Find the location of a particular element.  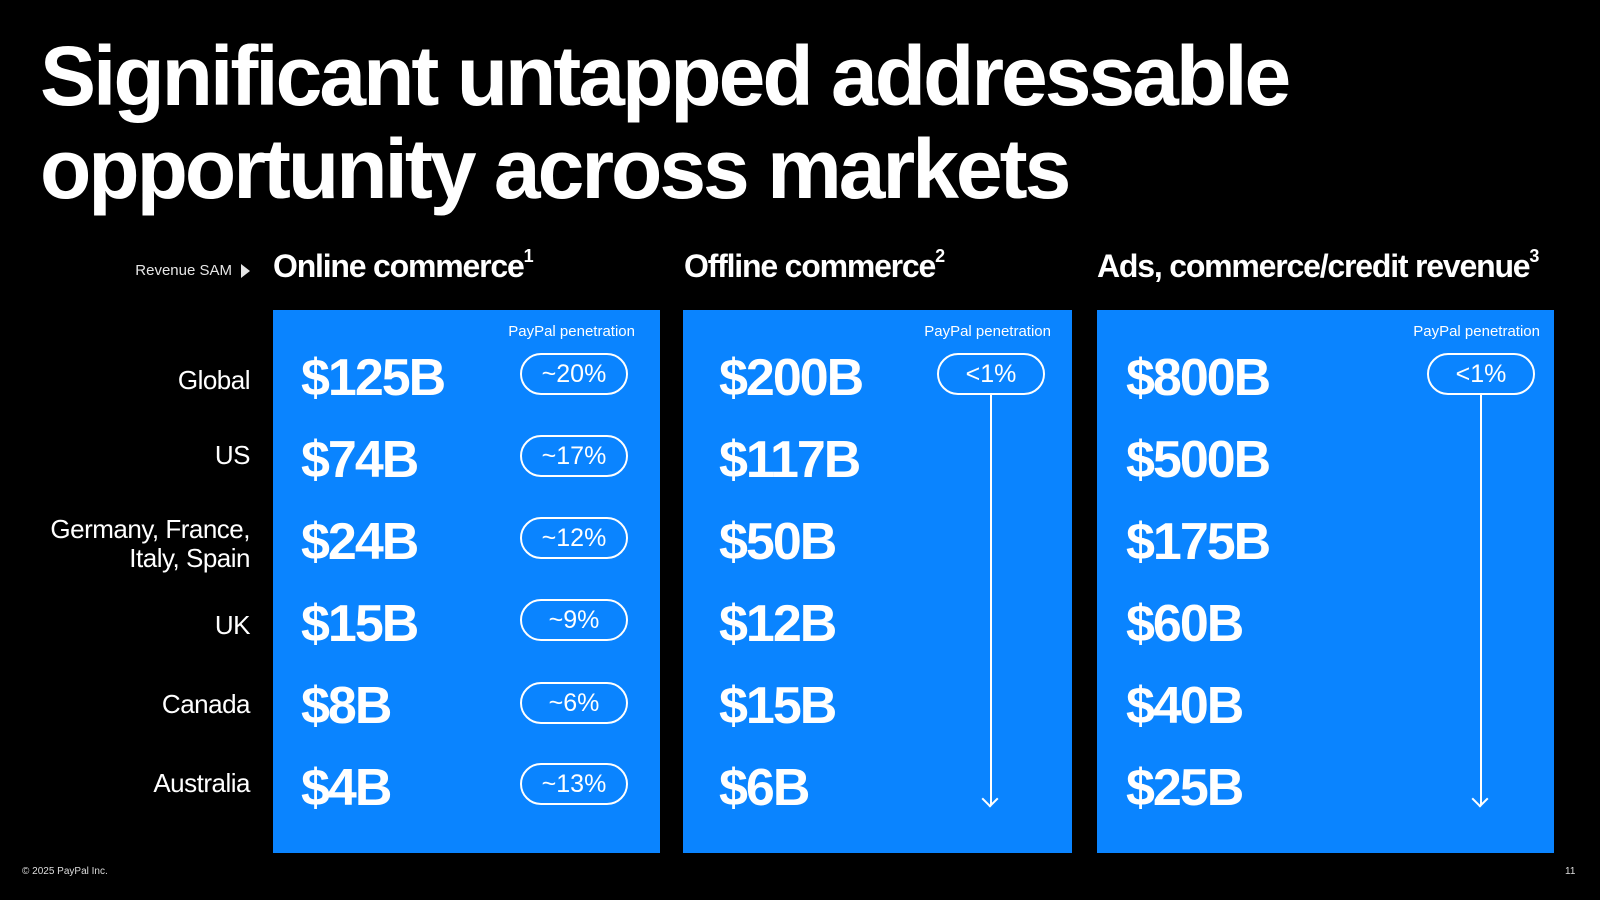

sam-value: $24B is located at coordinates (360, 542).